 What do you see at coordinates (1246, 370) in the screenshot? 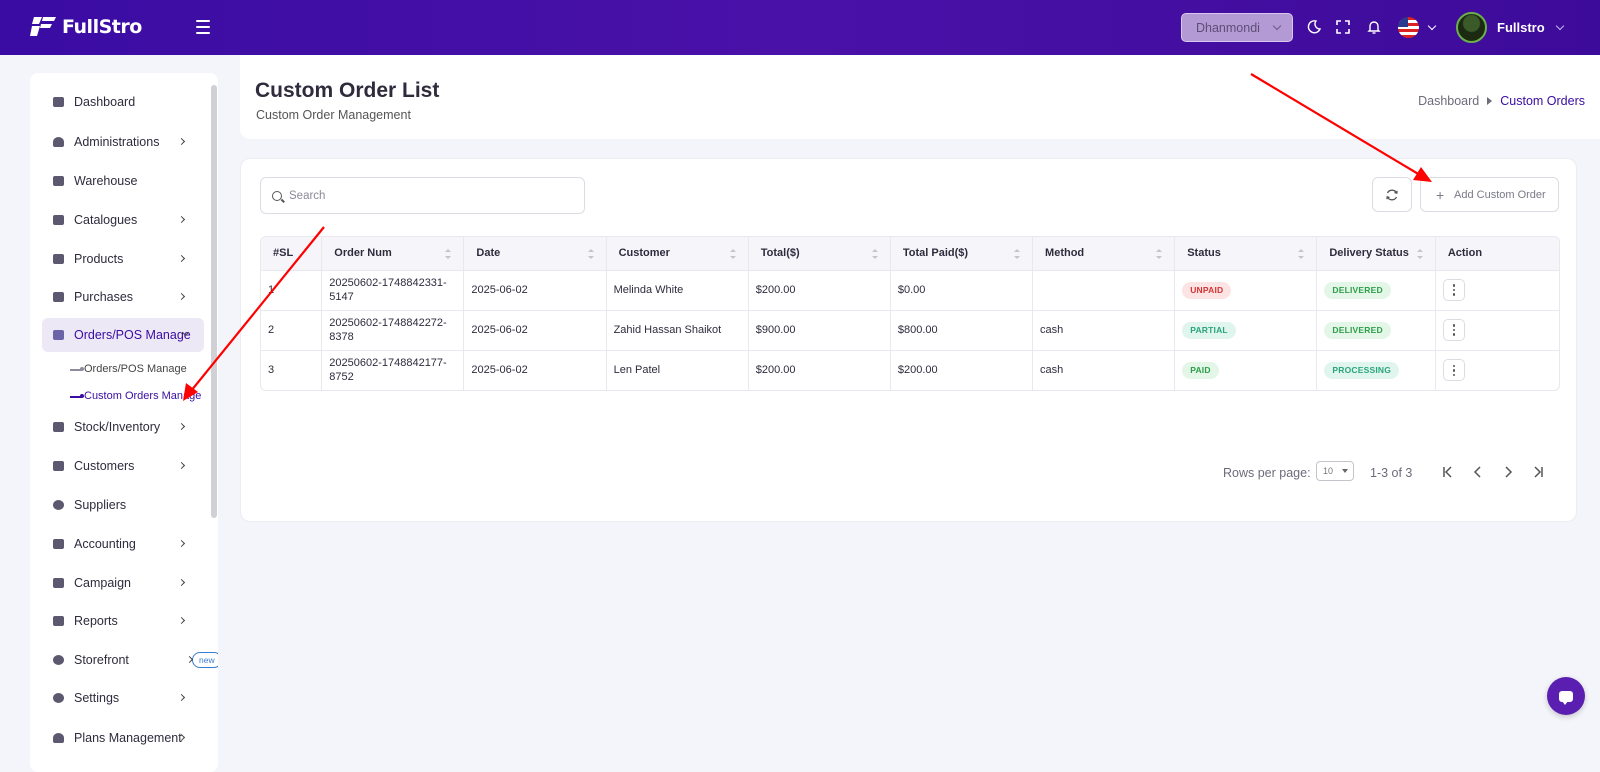
I see `cell-status: PAID` at bounding box center [1246, 370].